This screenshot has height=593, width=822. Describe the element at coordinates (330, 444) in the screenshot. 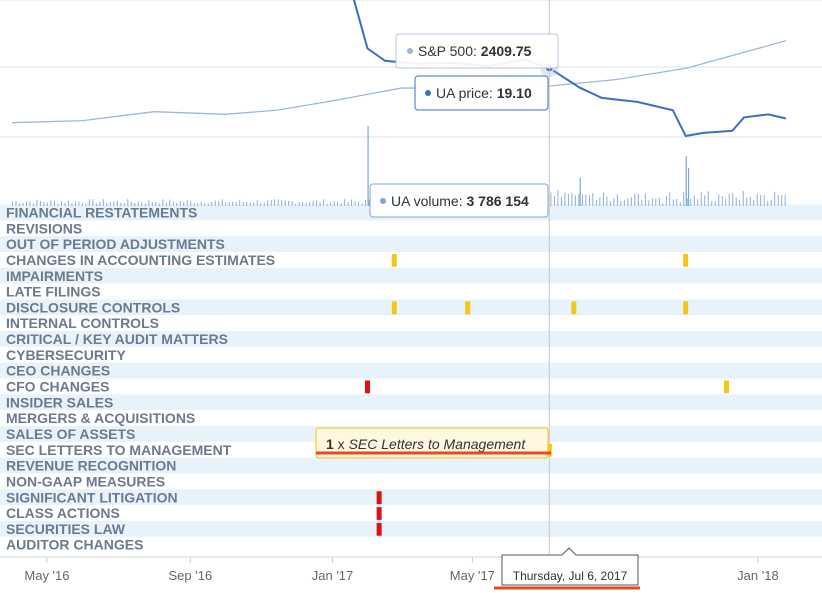

I see `sec-letters-count: 1` at that location.